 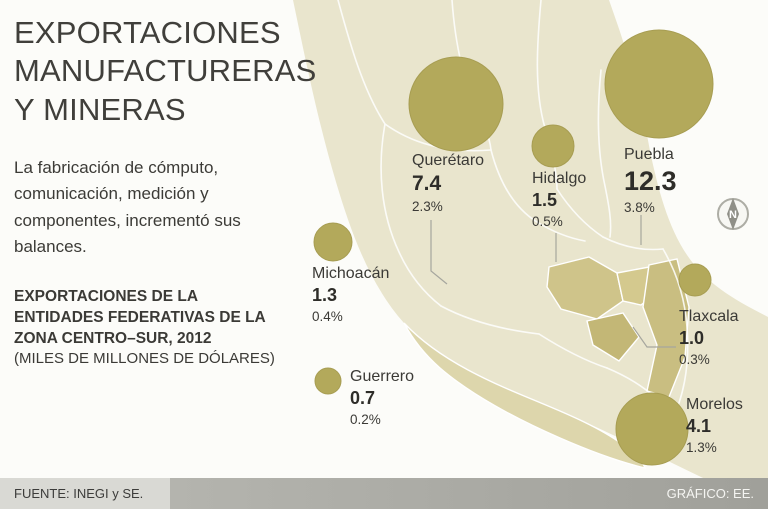 What do you see at coordinates (448, 183) in the screenshot?
I see `state-label-queretaro: Querétaro 7.4 2.3%` at bounding box center [448, 183].